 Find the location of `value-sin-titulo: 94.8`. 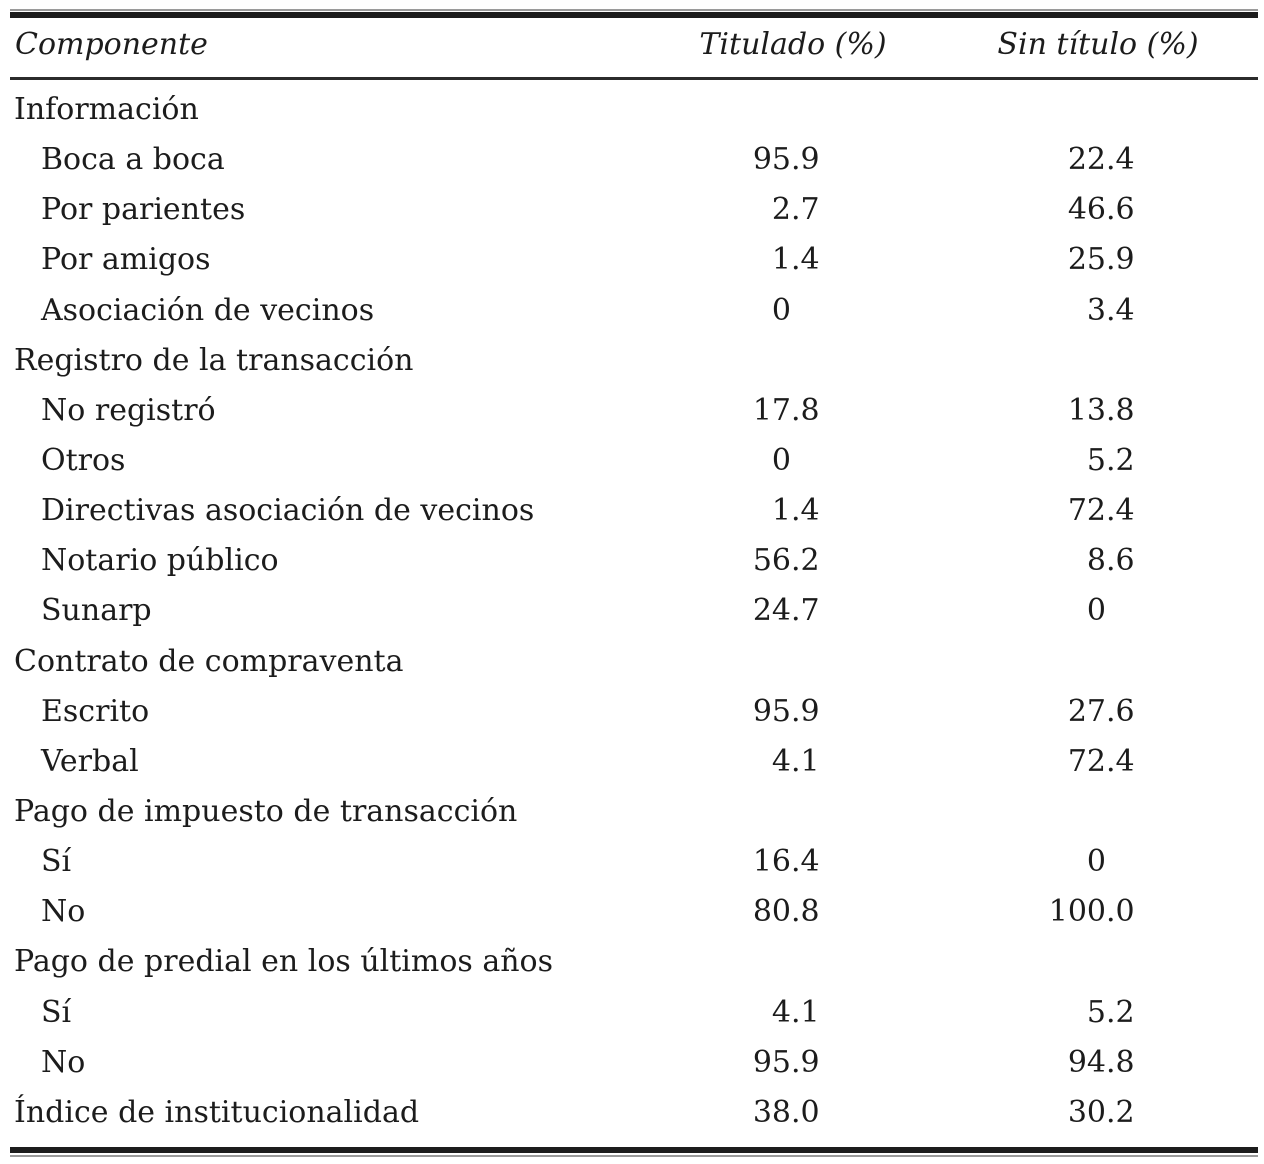

value-sin-titulo: 94.8 is located at coordinates (1101, 1062).